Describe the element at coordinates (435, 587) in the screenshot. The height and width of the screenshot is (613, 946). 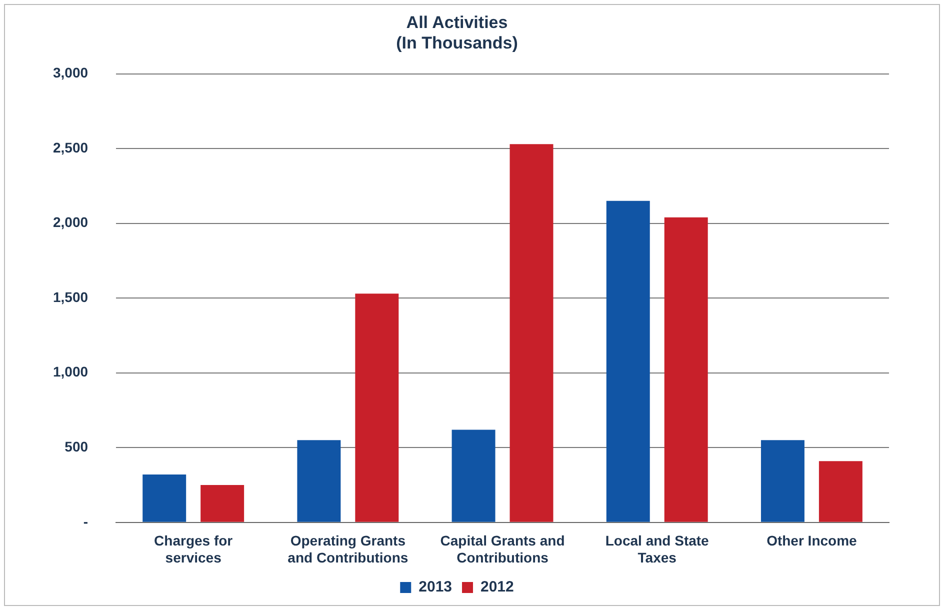
I see `legend-label: 2013` at that location.